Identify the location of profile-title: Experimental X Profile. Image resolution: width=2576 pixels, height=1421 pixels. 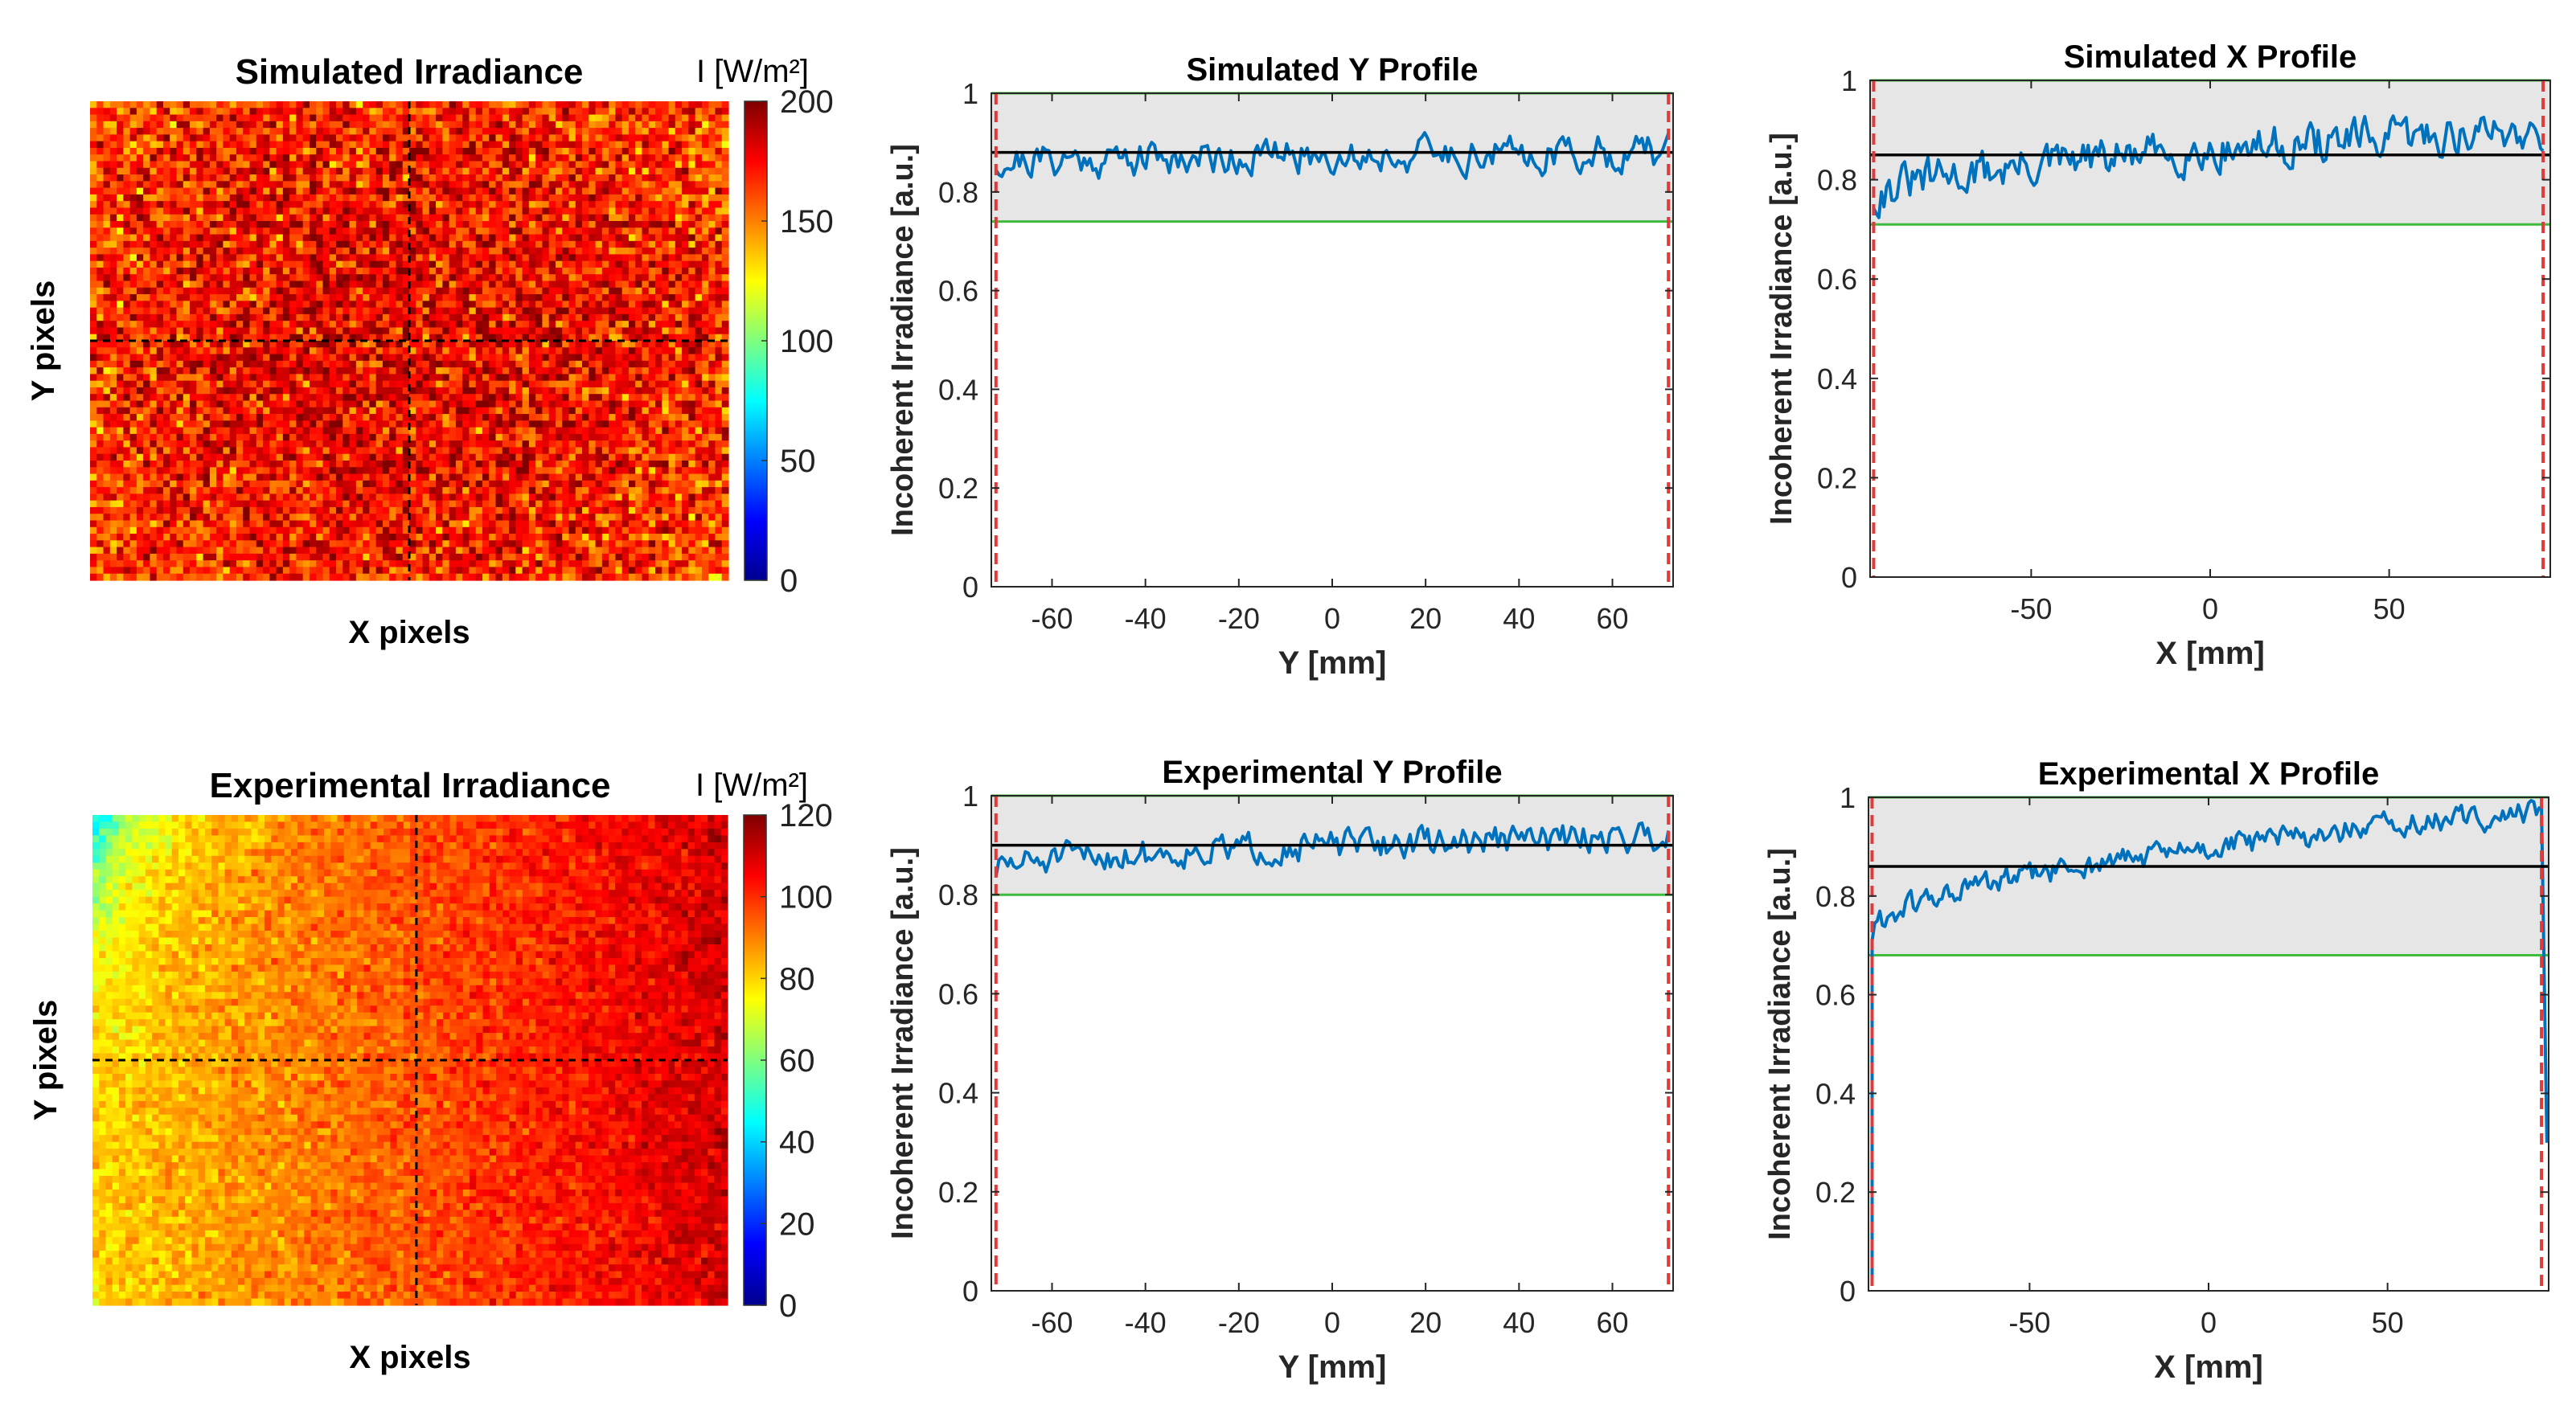
(2209, 774).